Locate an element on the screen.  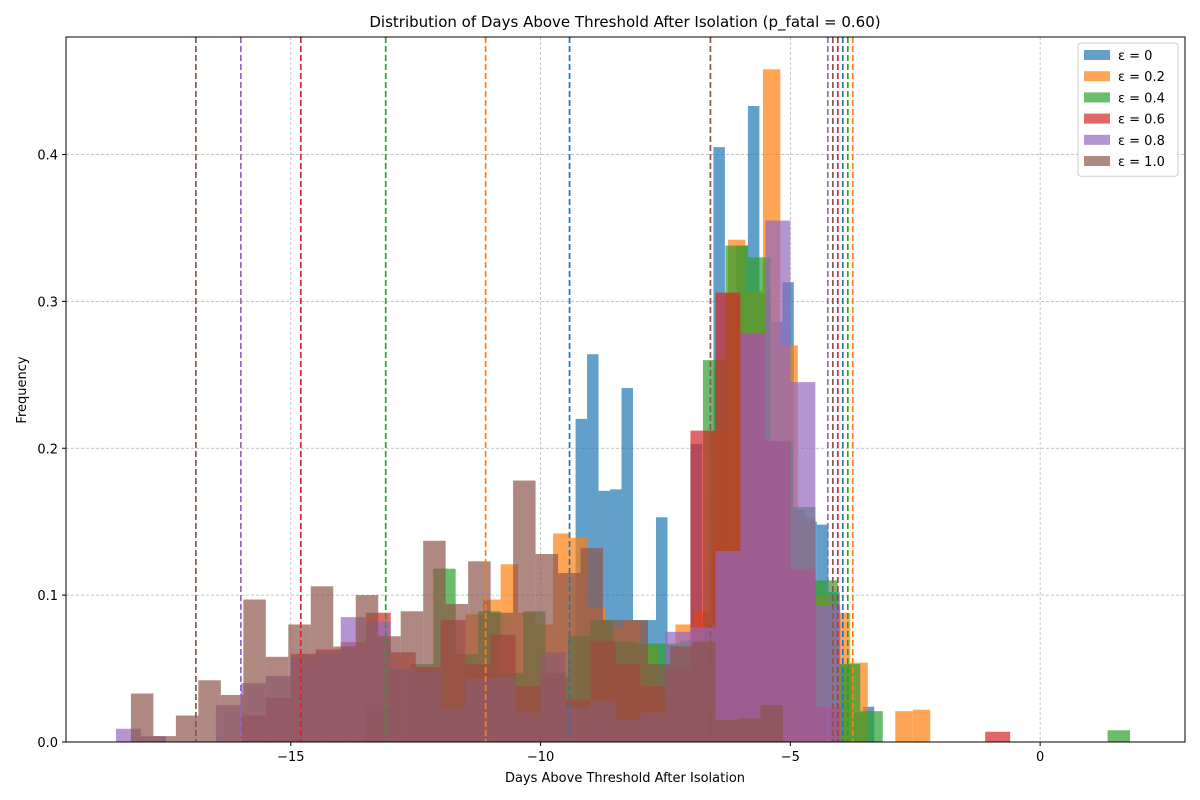
y-tick-label: 0.0 is located at coordinates (47, 743).